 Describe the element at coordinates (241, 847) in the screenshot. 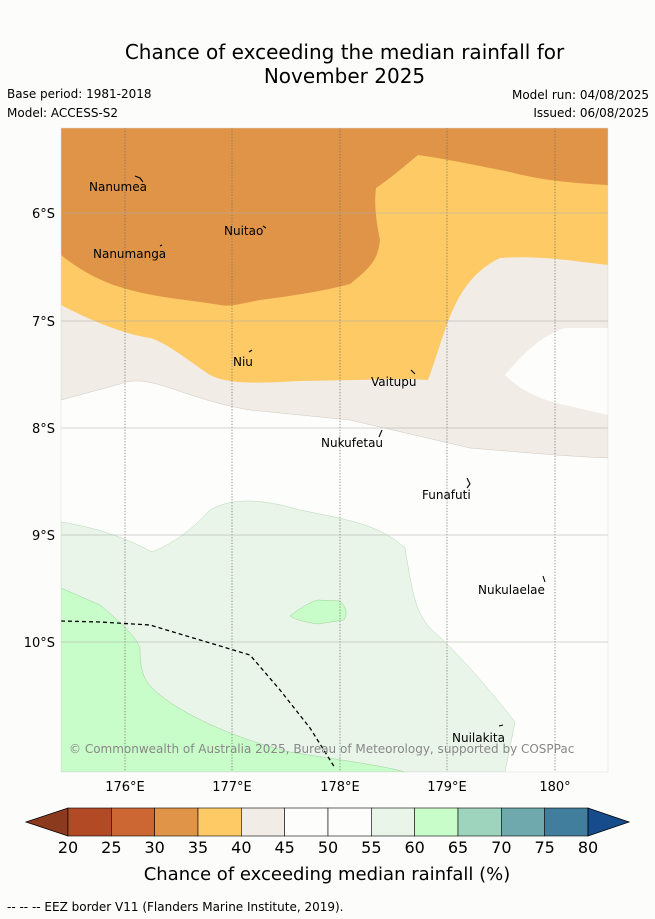

I see `colorbar-tick-label: 40` at that location.